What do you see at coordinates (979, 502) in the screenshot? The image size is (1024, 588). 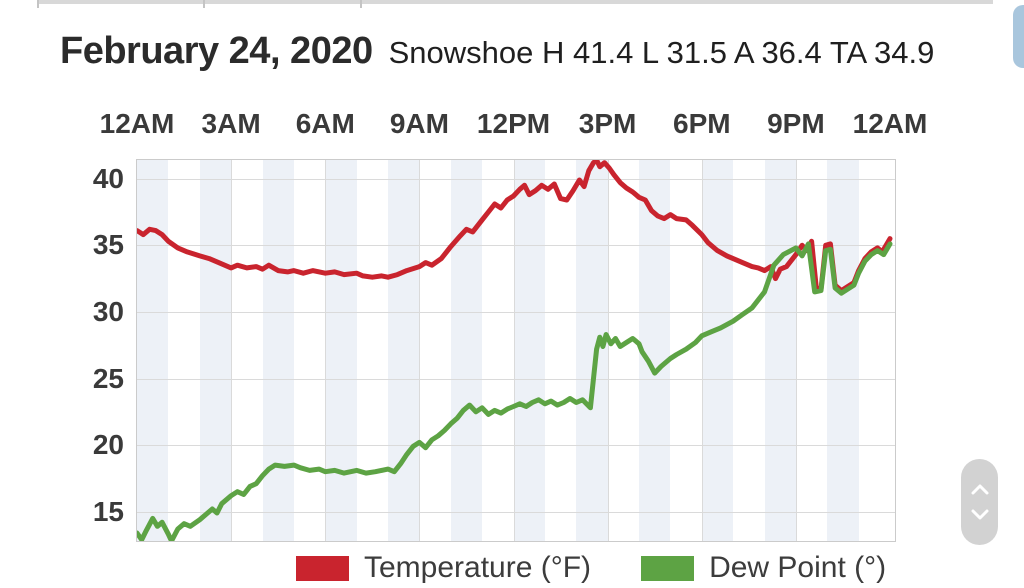 I see `scroll-buttons` at bounding box center [979, 502].